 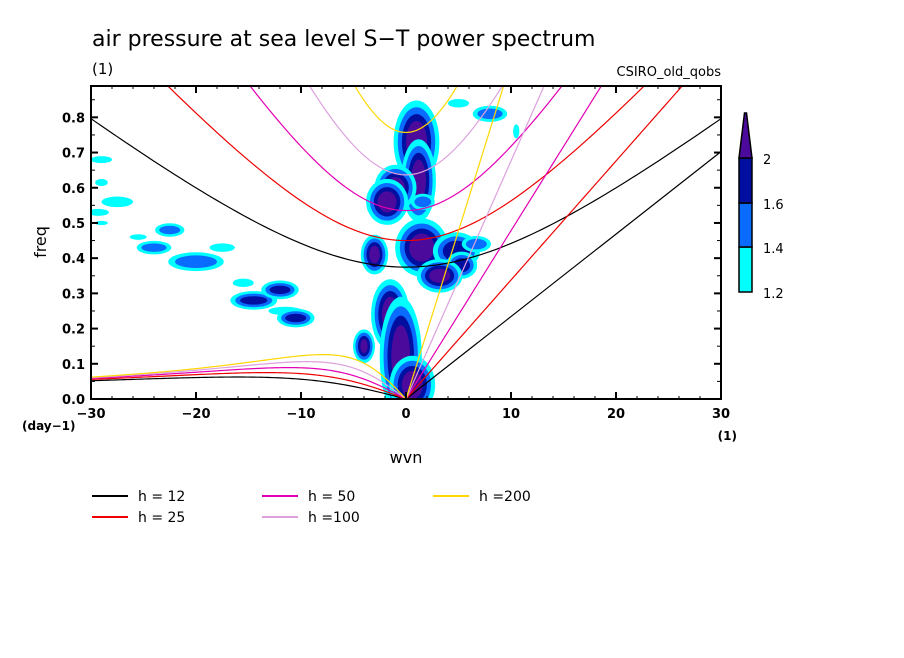 What do you see at coordinates (405, 414) in the screenshot?
I see `x-tick-label: 0` at bounding box center [405, 414].